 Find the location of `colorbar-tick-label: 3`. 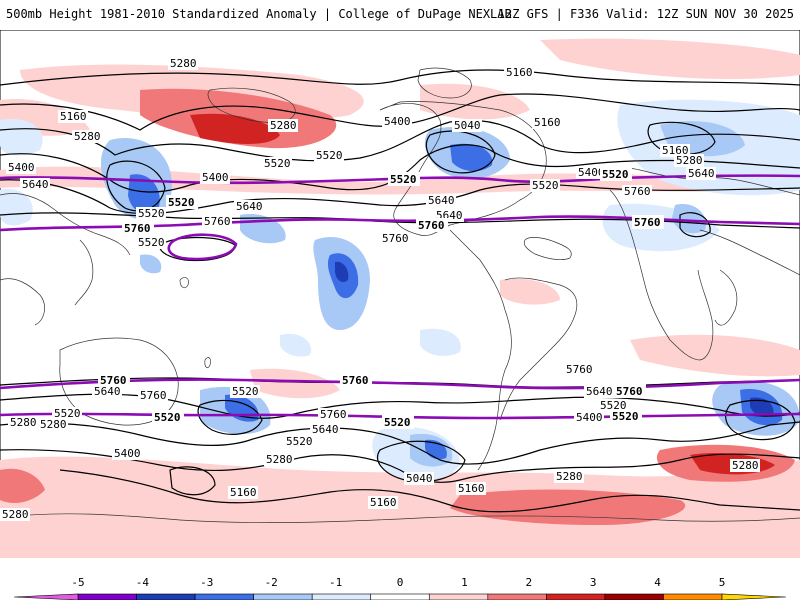

colorbar-tick-label: 3 is located at coordinates (593, 582).